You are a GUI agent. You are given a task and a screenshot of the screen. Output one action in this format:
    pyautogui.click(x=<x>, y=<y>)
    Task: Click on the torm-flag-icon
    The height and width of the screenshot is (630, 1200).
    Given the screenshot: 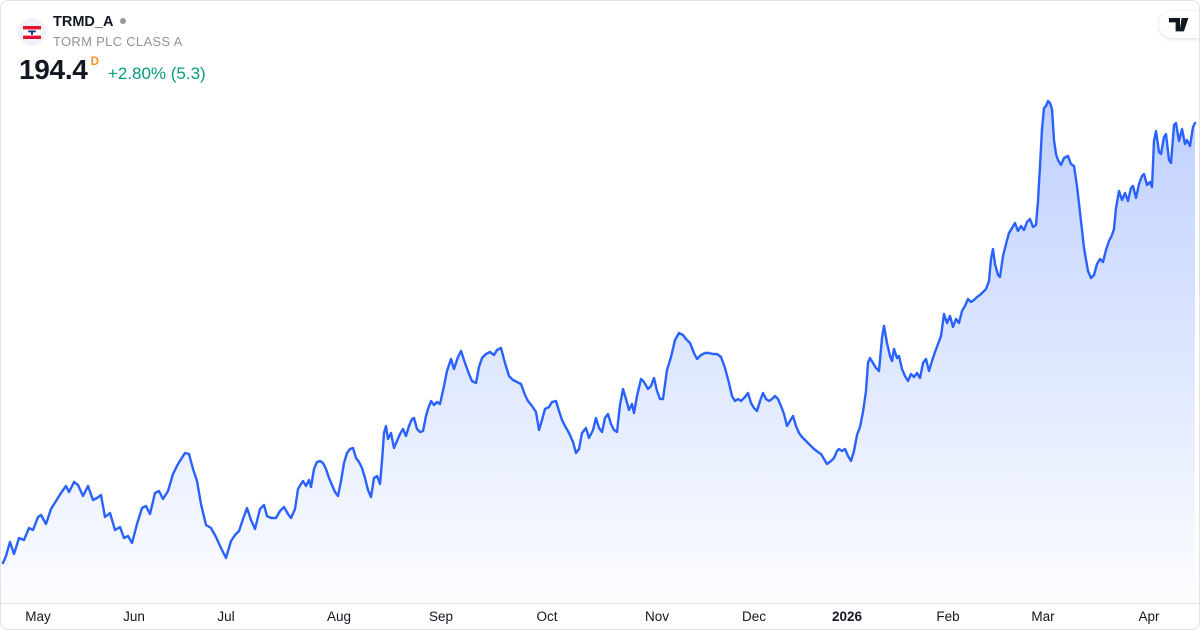 What is the action you would take?
    pyautogui.click(x=32, y=32)
    